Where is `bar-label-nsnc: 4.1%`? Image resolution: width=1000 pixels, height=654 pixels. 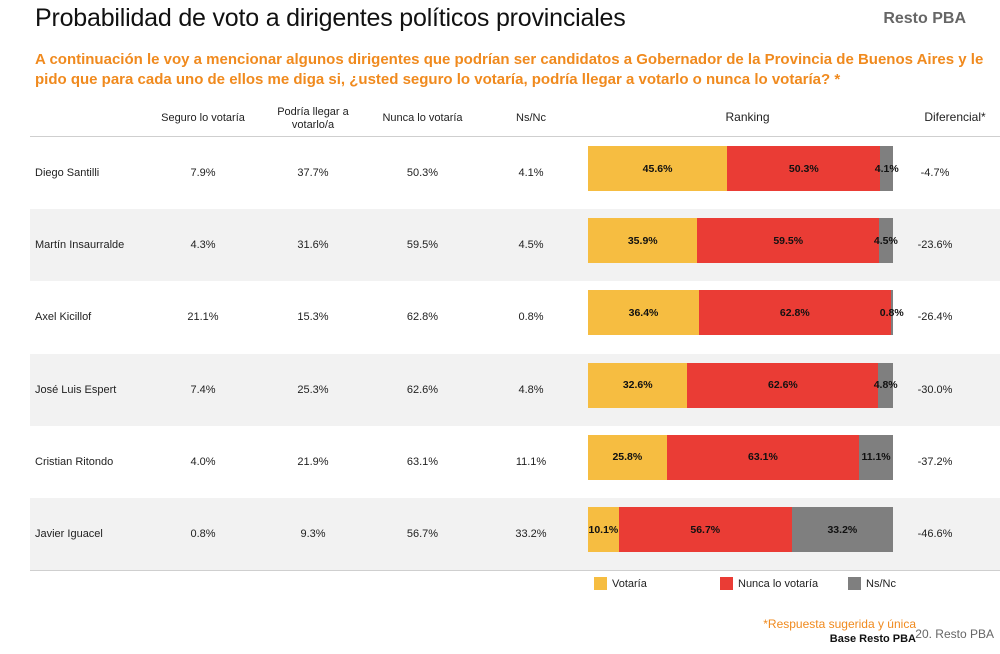 bar-label-nsnc: 4.1% is located at coordinates (886, 168).